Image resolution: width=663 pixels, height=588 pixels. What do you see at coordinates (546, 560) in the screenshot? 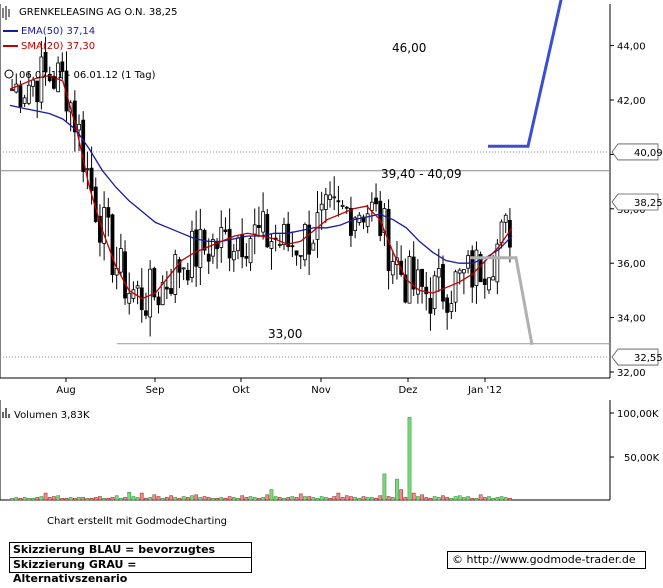
I see `source-link: © http://www.godmode-trader.de` at bounding box center [546, 560].